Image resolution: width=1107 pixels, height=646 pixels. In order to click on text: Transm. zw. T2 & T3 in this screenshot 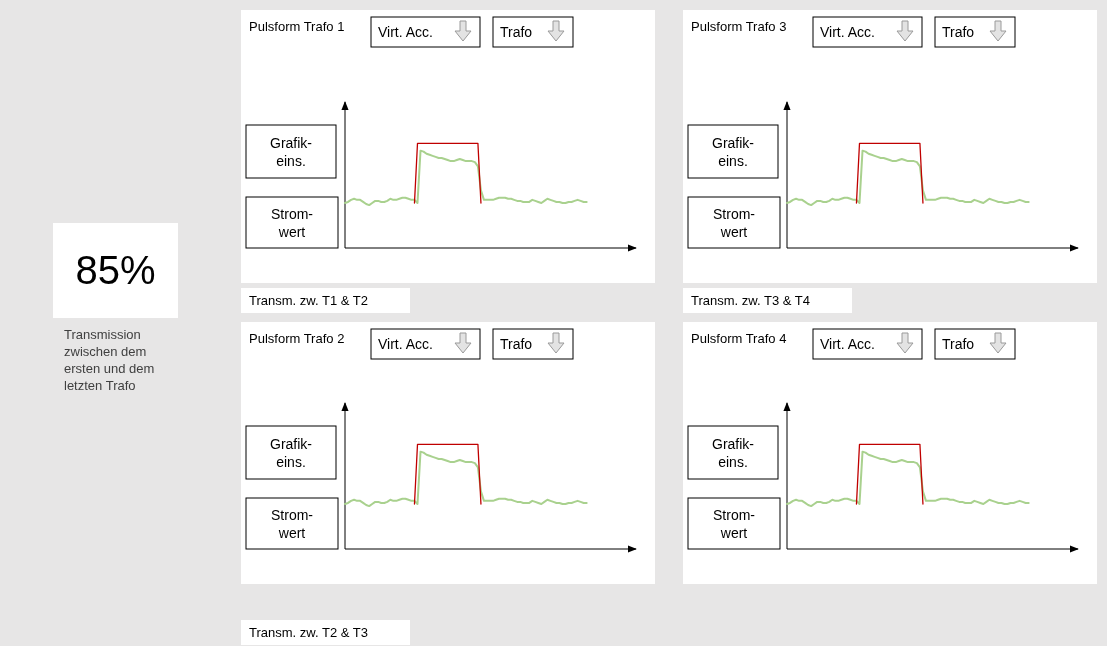, I will do `click(308, 632)`.